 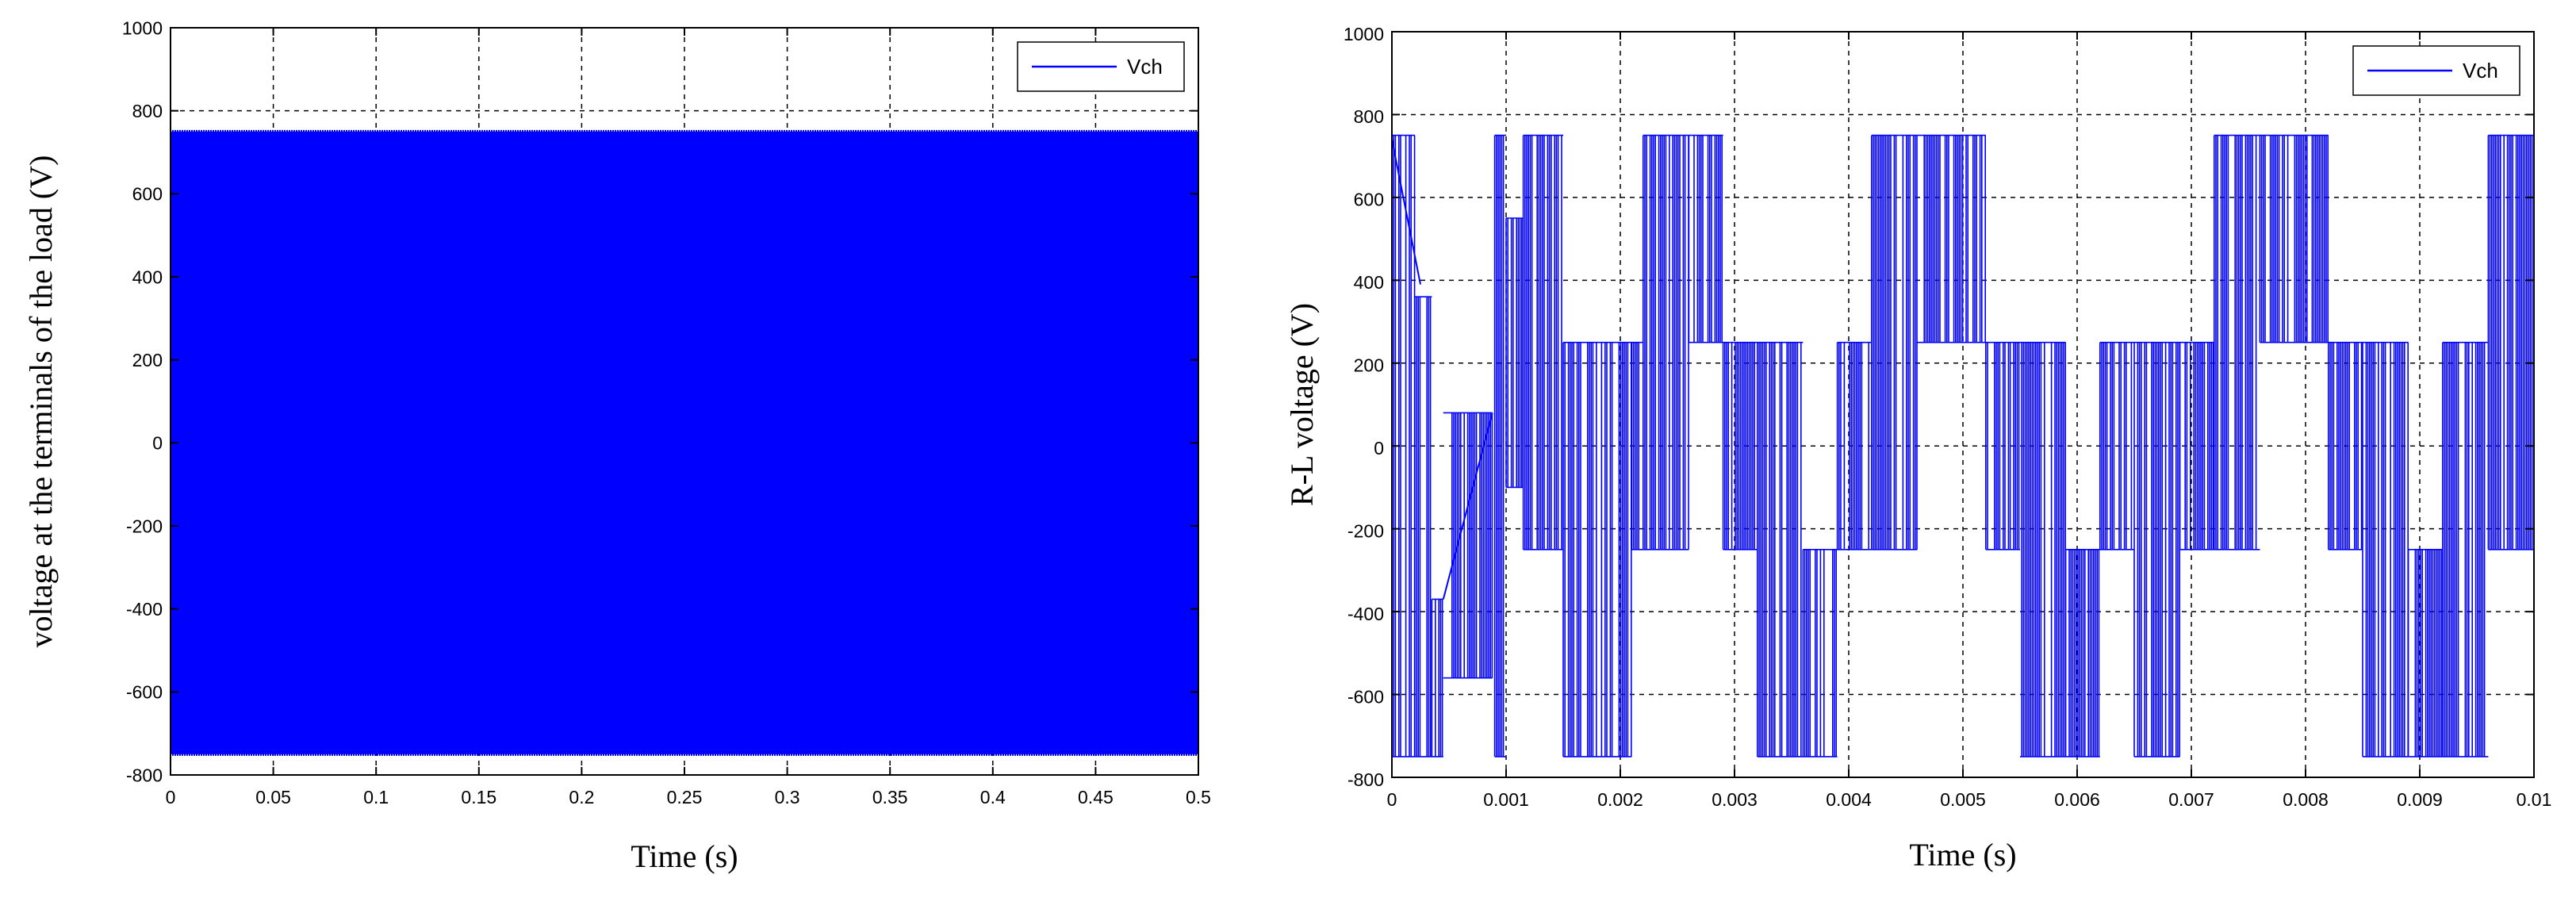 What do you see at coordinates (478, 797) in the screenshot?
I see `chart-0-x-tick-label: 0.15` at bounding box center [478, 797].